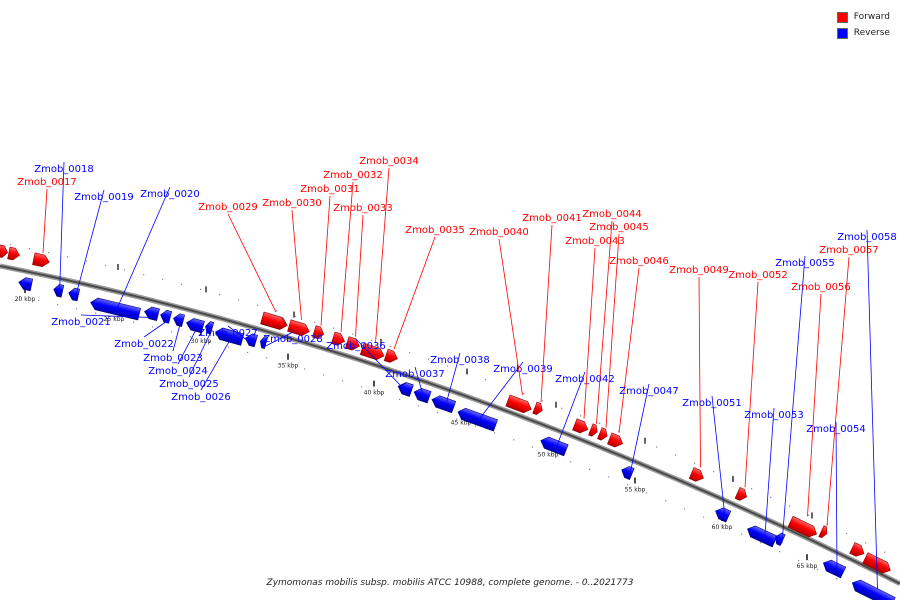 This screenshot has height=600, width=900. Describe the element at coordinates (807, 566) in the screenshot. I see `ruler-tick-label: 65 kbp` at that location.